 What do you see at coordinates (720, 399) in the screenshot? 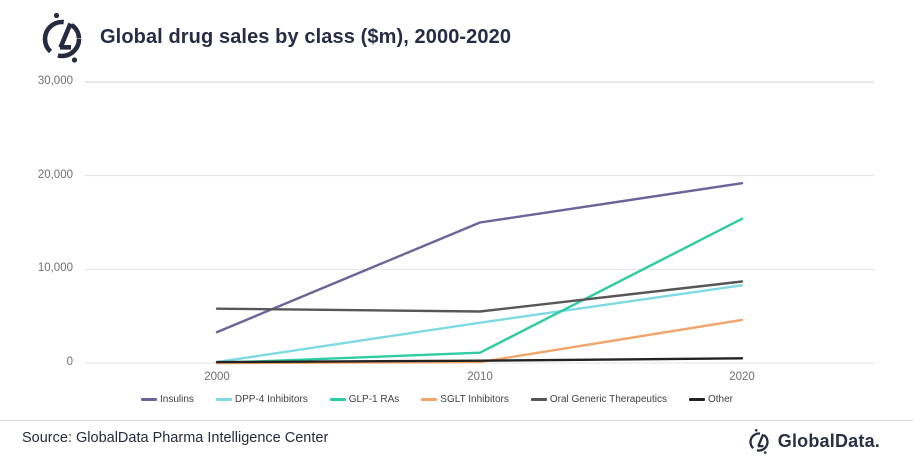
I see `legend-label: Other` at bounding box center [720, 399].